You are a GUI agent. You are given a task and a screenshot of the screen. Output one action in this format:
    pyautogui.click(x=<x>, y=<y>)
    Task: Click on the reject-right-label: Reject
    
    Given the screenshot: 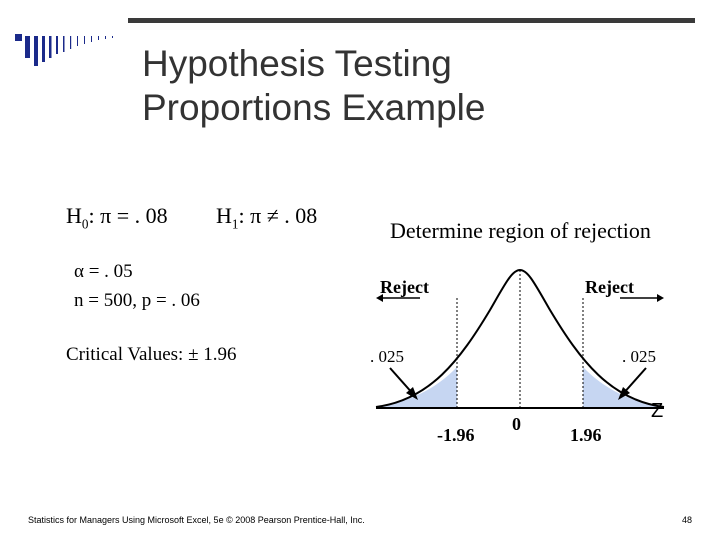 What is the action you would take?
    pyautogui.click(x=609, y=287)
    